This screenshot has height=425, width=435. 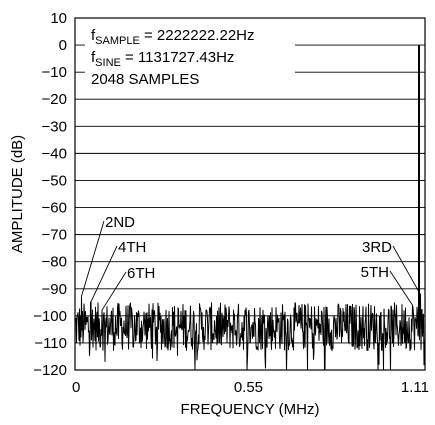 I want to click on y-tick-label: −110, so click(x=50, y=343).